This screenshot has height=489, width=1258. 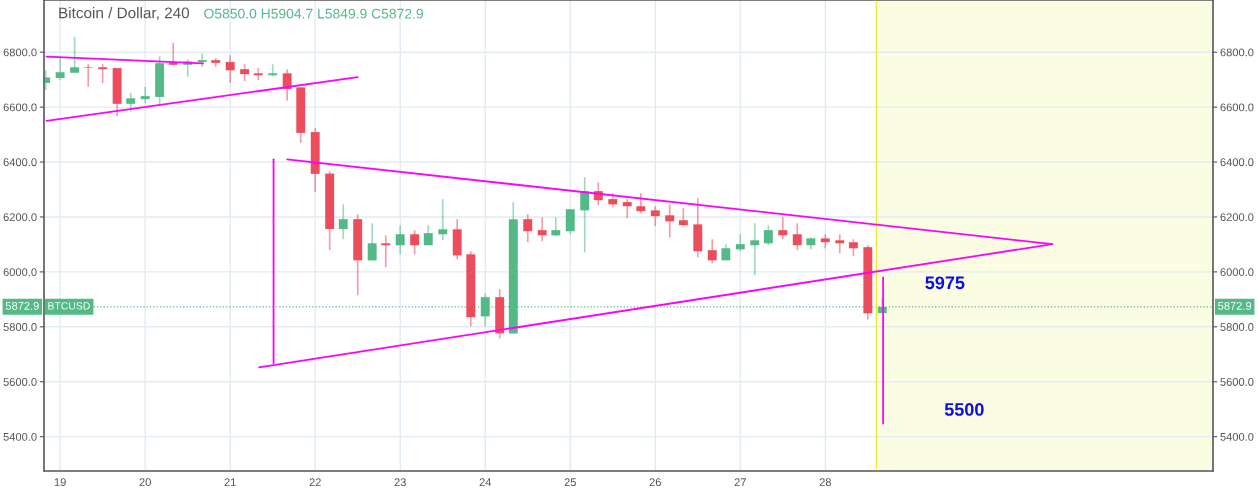 What do you see at coordinates (145, 482) in the screenshot?
I see `x-tick-label: 20` at bounding box center [145, 482].